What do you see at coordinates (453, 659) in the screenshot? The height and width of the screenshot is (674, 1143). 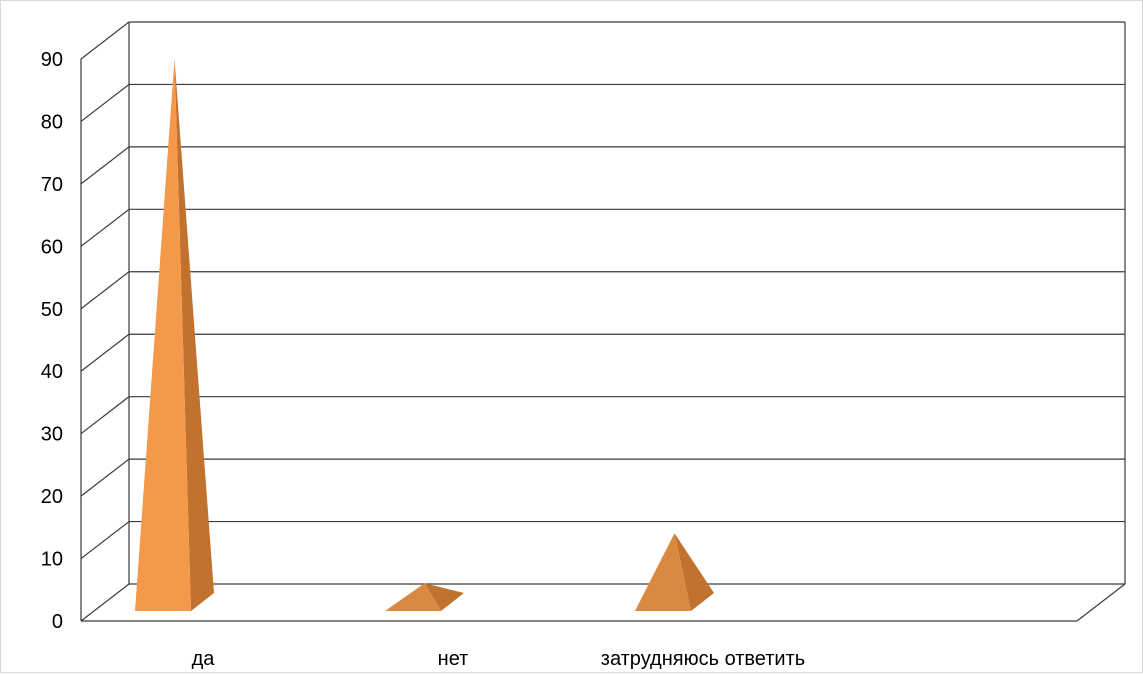 I see `x-category-label: нет` at bounding box center [453, 659].